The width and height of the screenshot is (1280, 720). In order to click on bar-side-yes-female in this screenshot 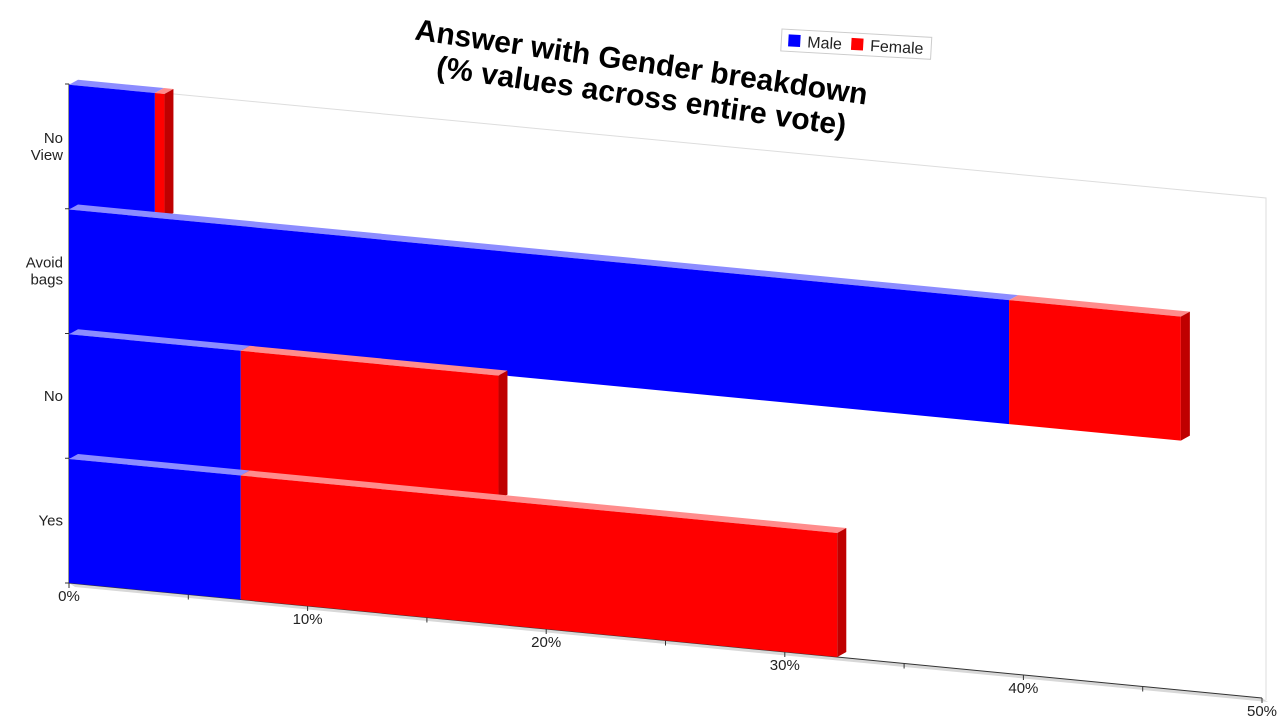, I will do `click(842, 593)`.